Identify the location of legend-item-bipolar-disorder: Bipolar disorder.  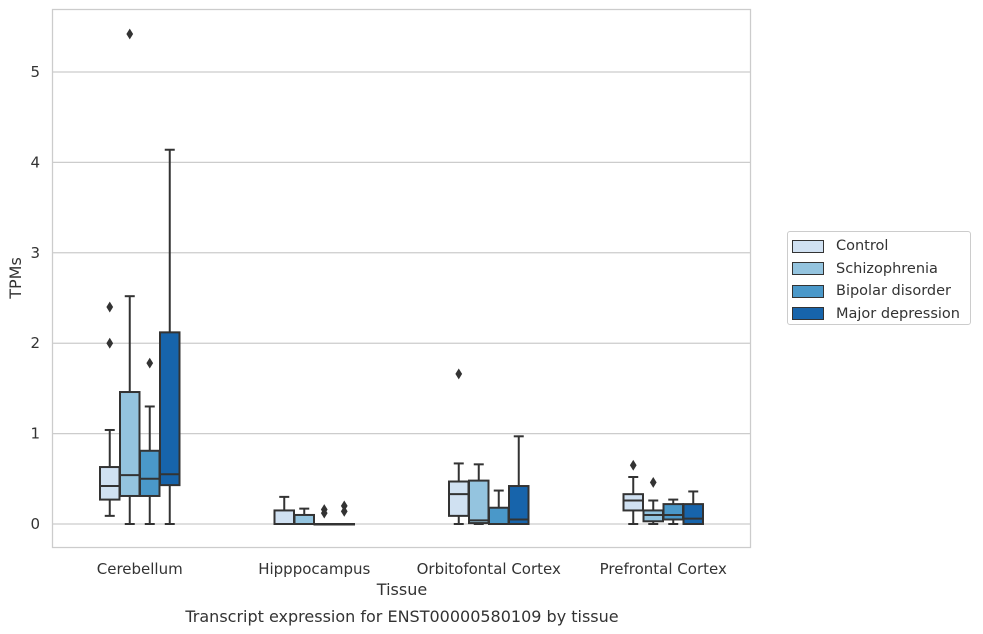
(881, 291).